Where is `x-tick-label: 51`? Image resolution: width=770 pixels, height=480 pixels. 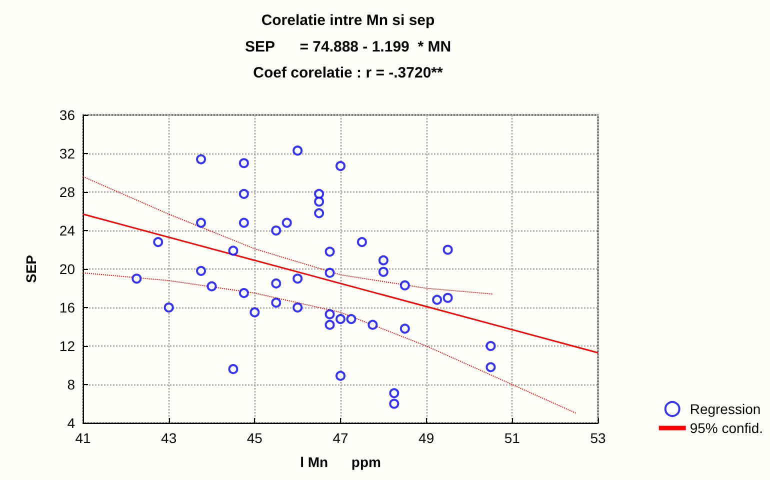 x-tick-label: 51 is located at coordinates (512, 438).